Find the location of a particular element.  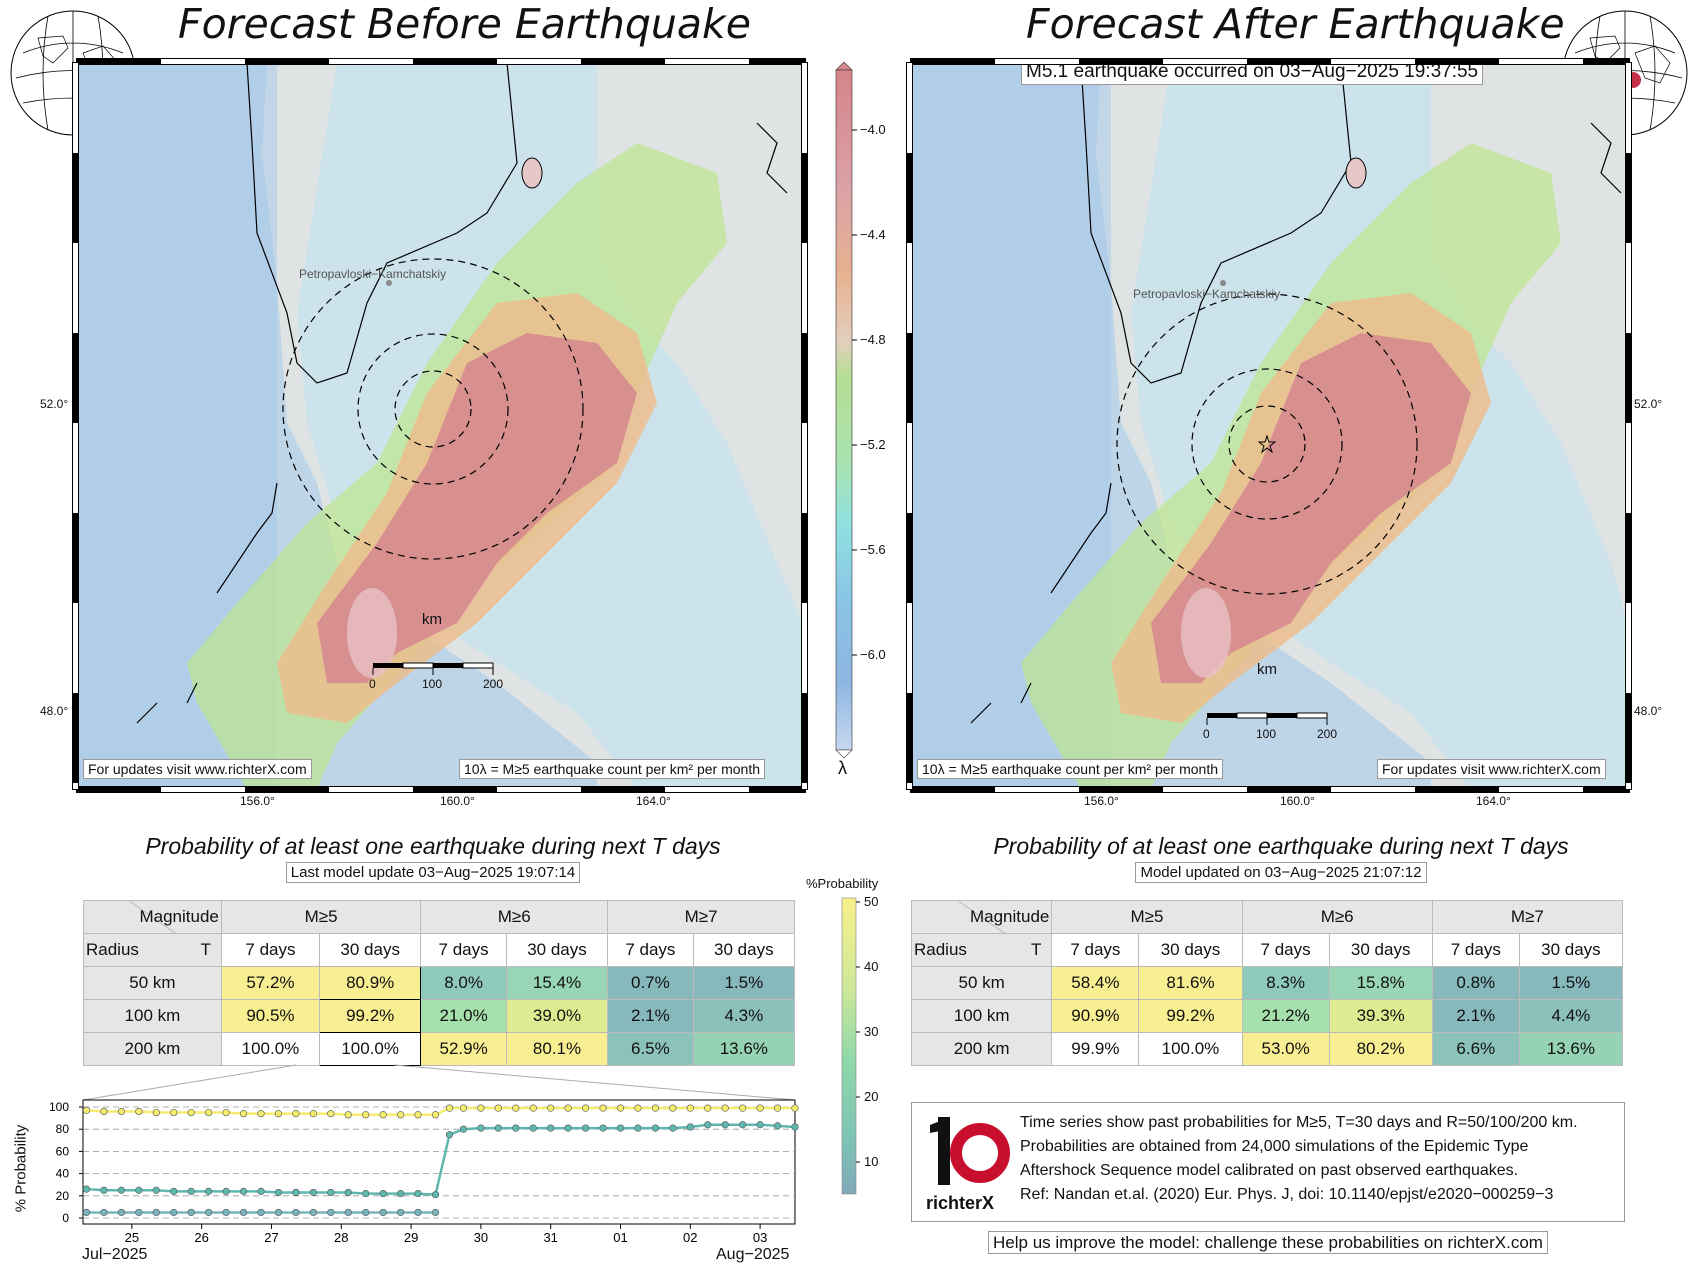

right-value-cell: 21.2% is located at coordinates (1285, 1016).